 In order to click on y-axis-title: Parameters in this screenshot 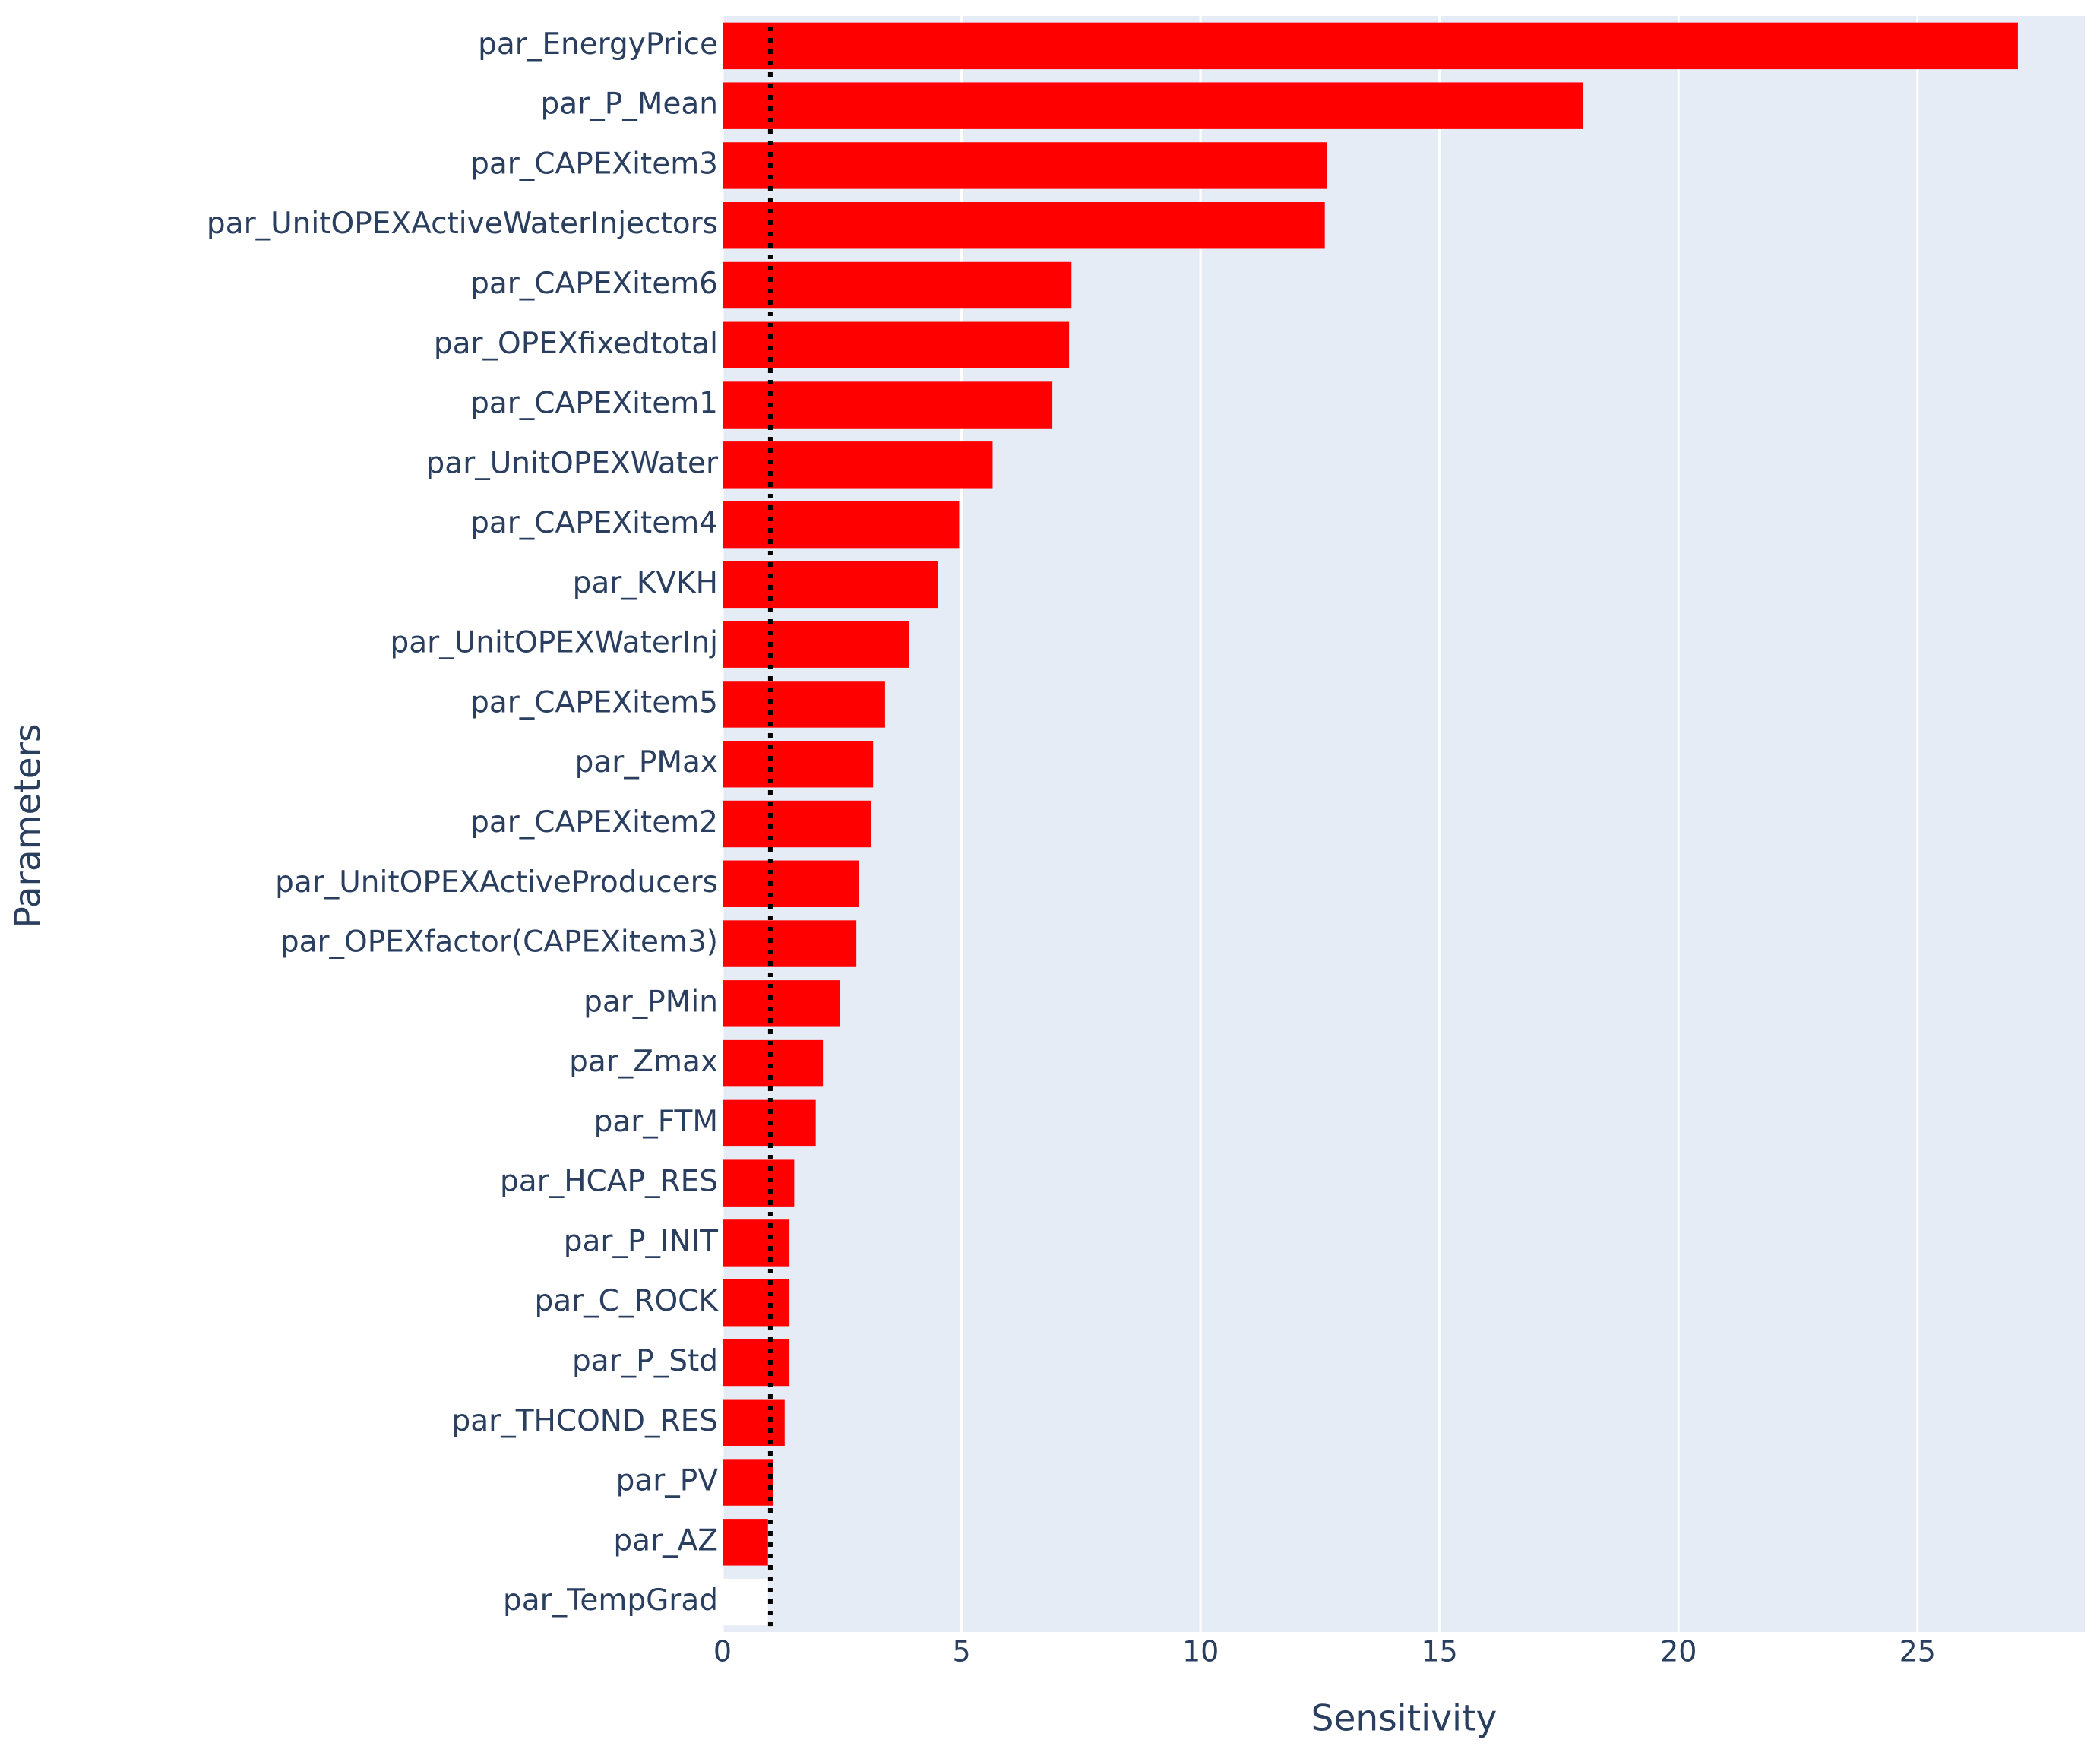, I will do `click(28, 826)`.